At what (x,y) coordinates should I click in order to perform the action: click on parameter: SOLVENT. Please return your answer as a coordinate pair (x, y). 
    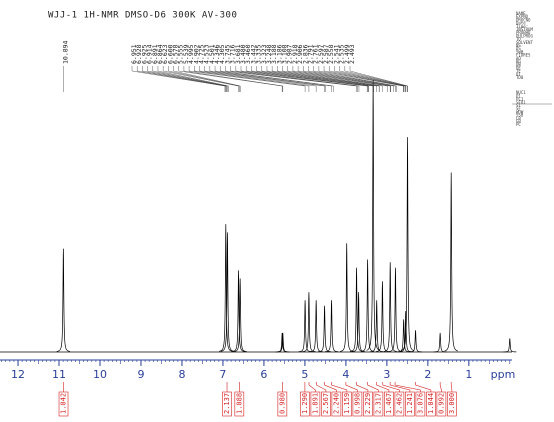
    Looking at the image, I should click on (524, 42).